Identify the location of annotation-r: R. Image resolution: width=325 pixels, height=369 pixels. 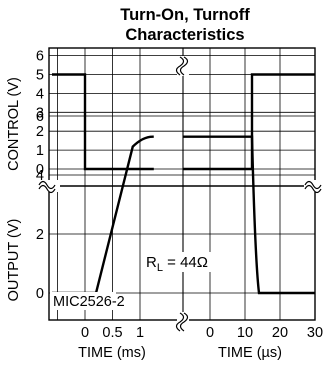
(151, 262).